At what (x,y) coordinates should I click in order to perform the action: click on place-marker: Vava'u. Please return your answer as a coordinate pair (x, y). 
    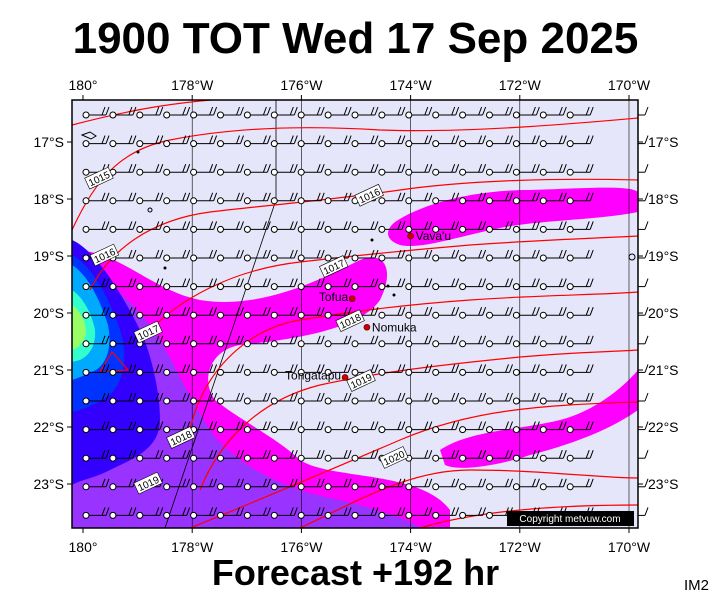
    Looking at the image, I should click on (429, 236).